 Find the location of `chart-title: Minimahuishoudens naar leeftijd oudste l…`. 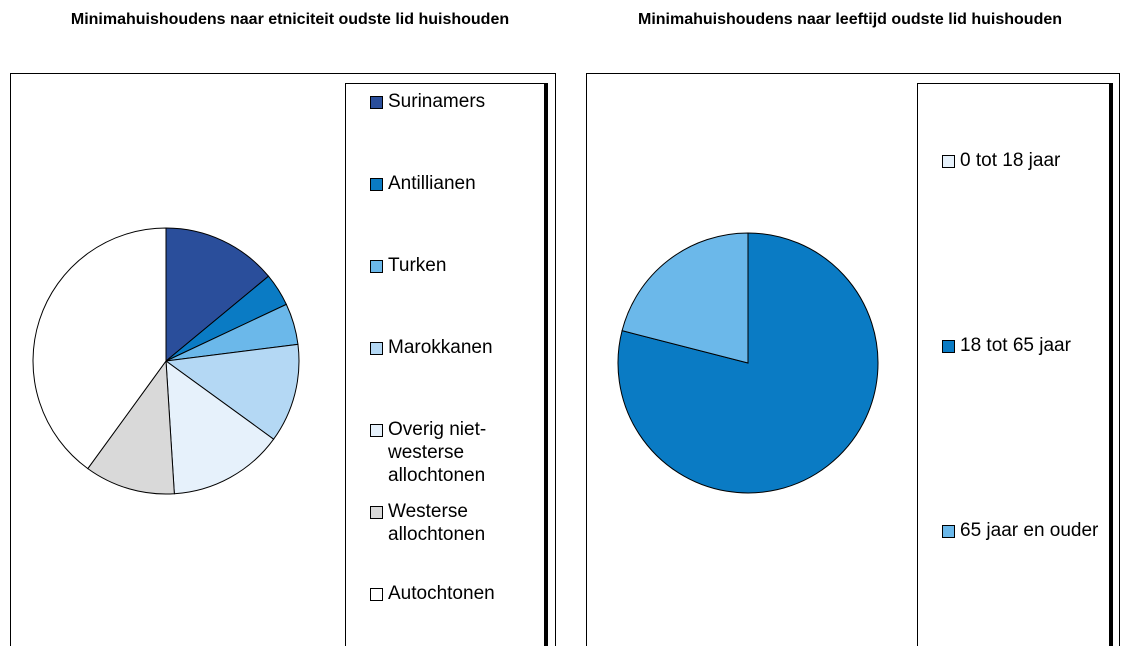

chart-title: Minimahuishoudens naar leeftijd oudste l… is located at coordinates (850, 19).